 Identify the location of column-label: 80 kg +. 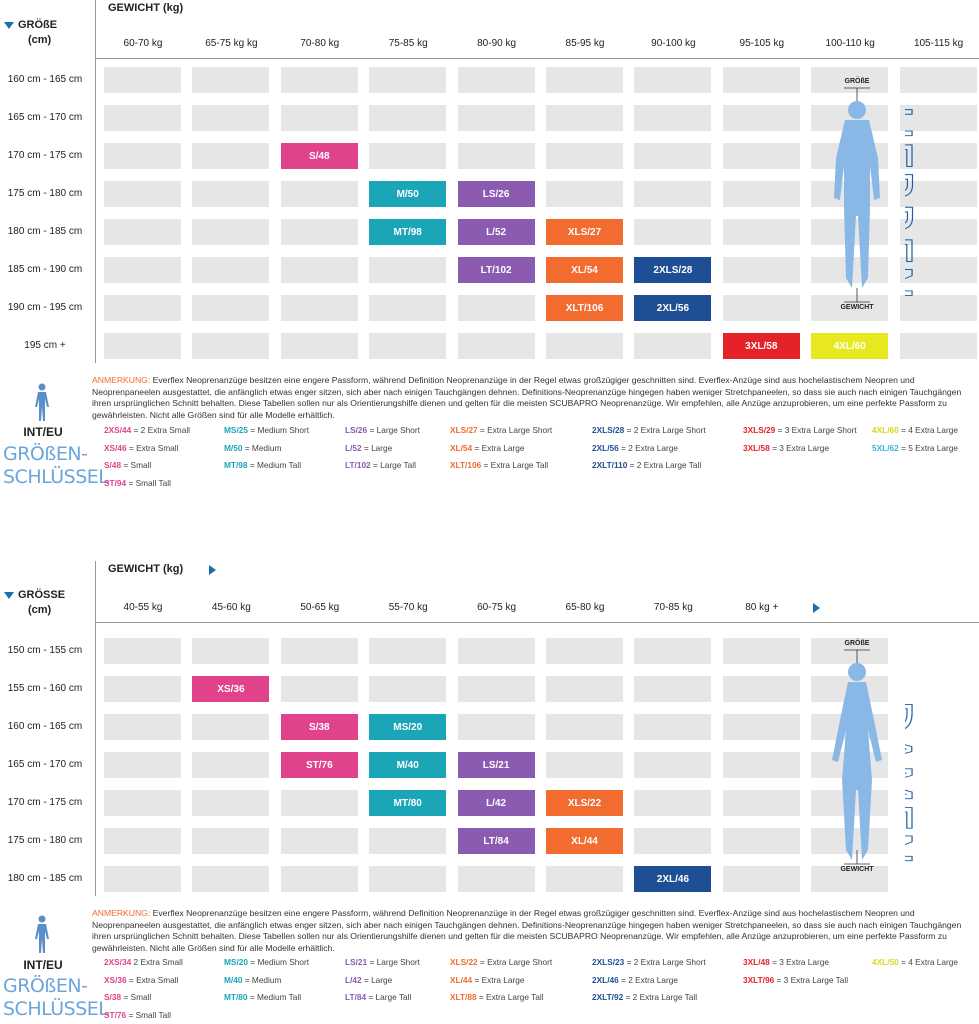
(762, 607).